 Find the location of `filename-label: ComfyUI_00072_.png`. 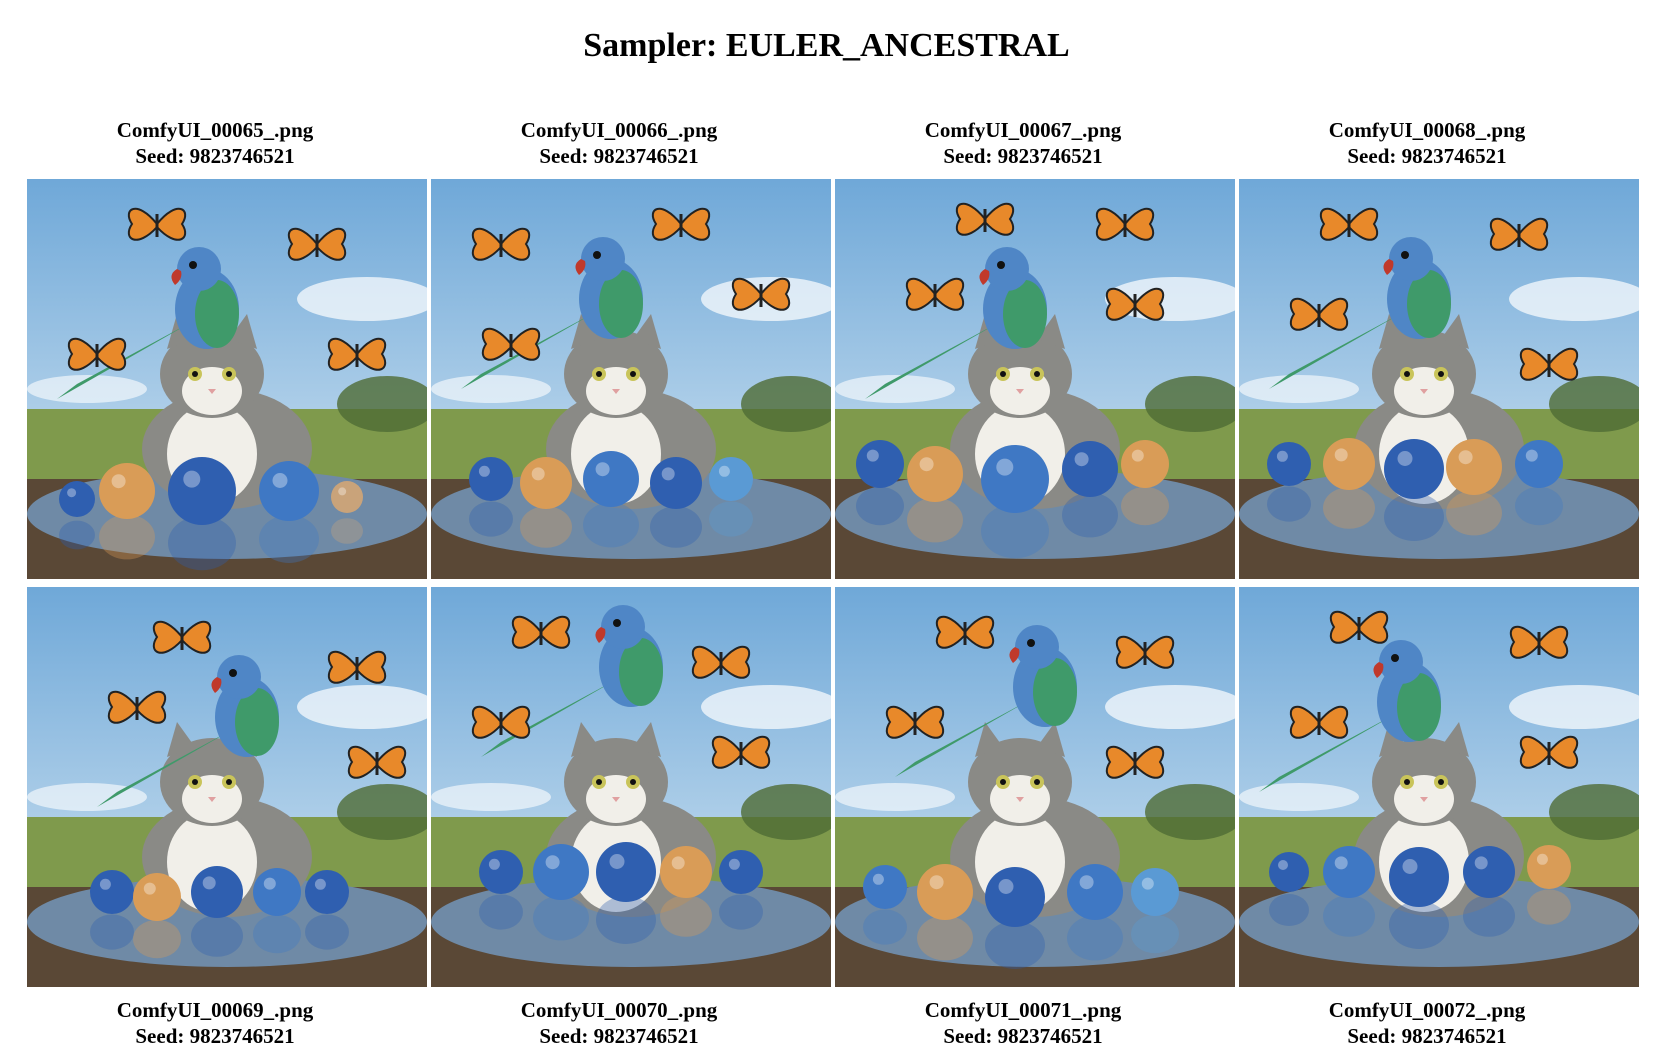

filename-label: ComfyUI_00072_.png is located at coordinates (1427, 1010).